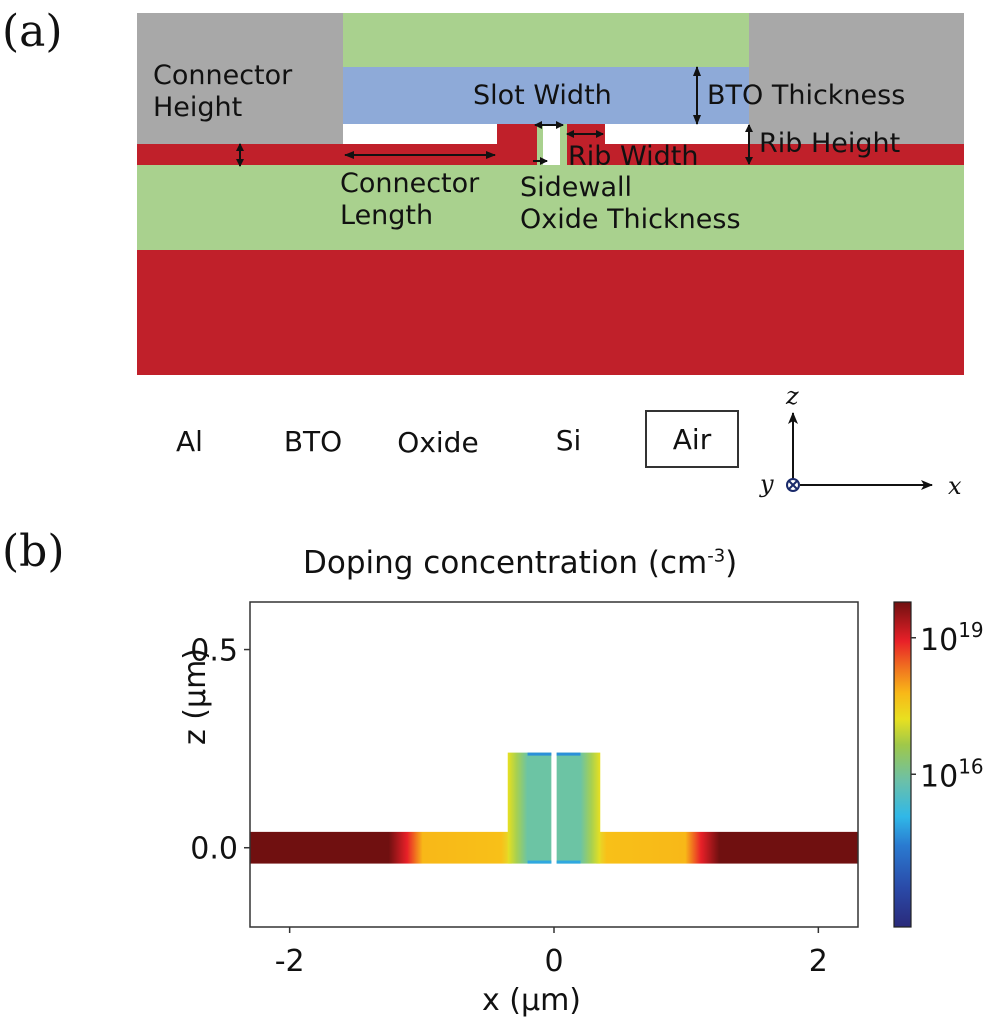 This screenshot has height=1024, width=1003. I want to click on chart-title-main: Doping concentration (cm, so click(505, 563).